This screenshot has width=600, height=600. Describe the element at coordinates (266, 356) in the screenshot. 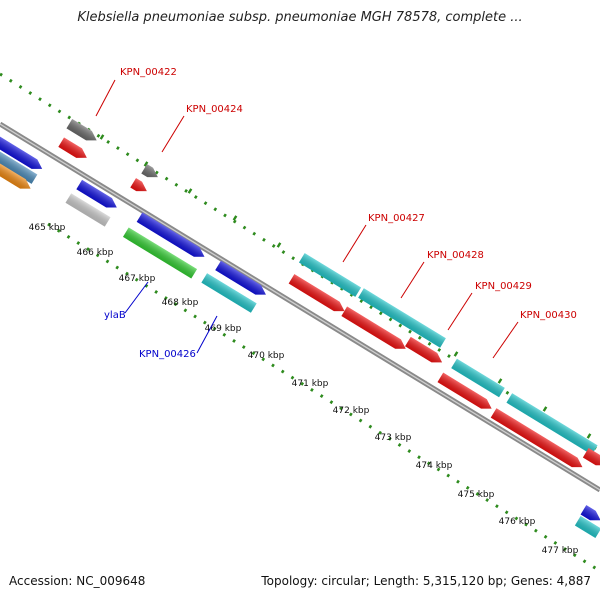

I see `tick-label: 470 kbp` at that location.